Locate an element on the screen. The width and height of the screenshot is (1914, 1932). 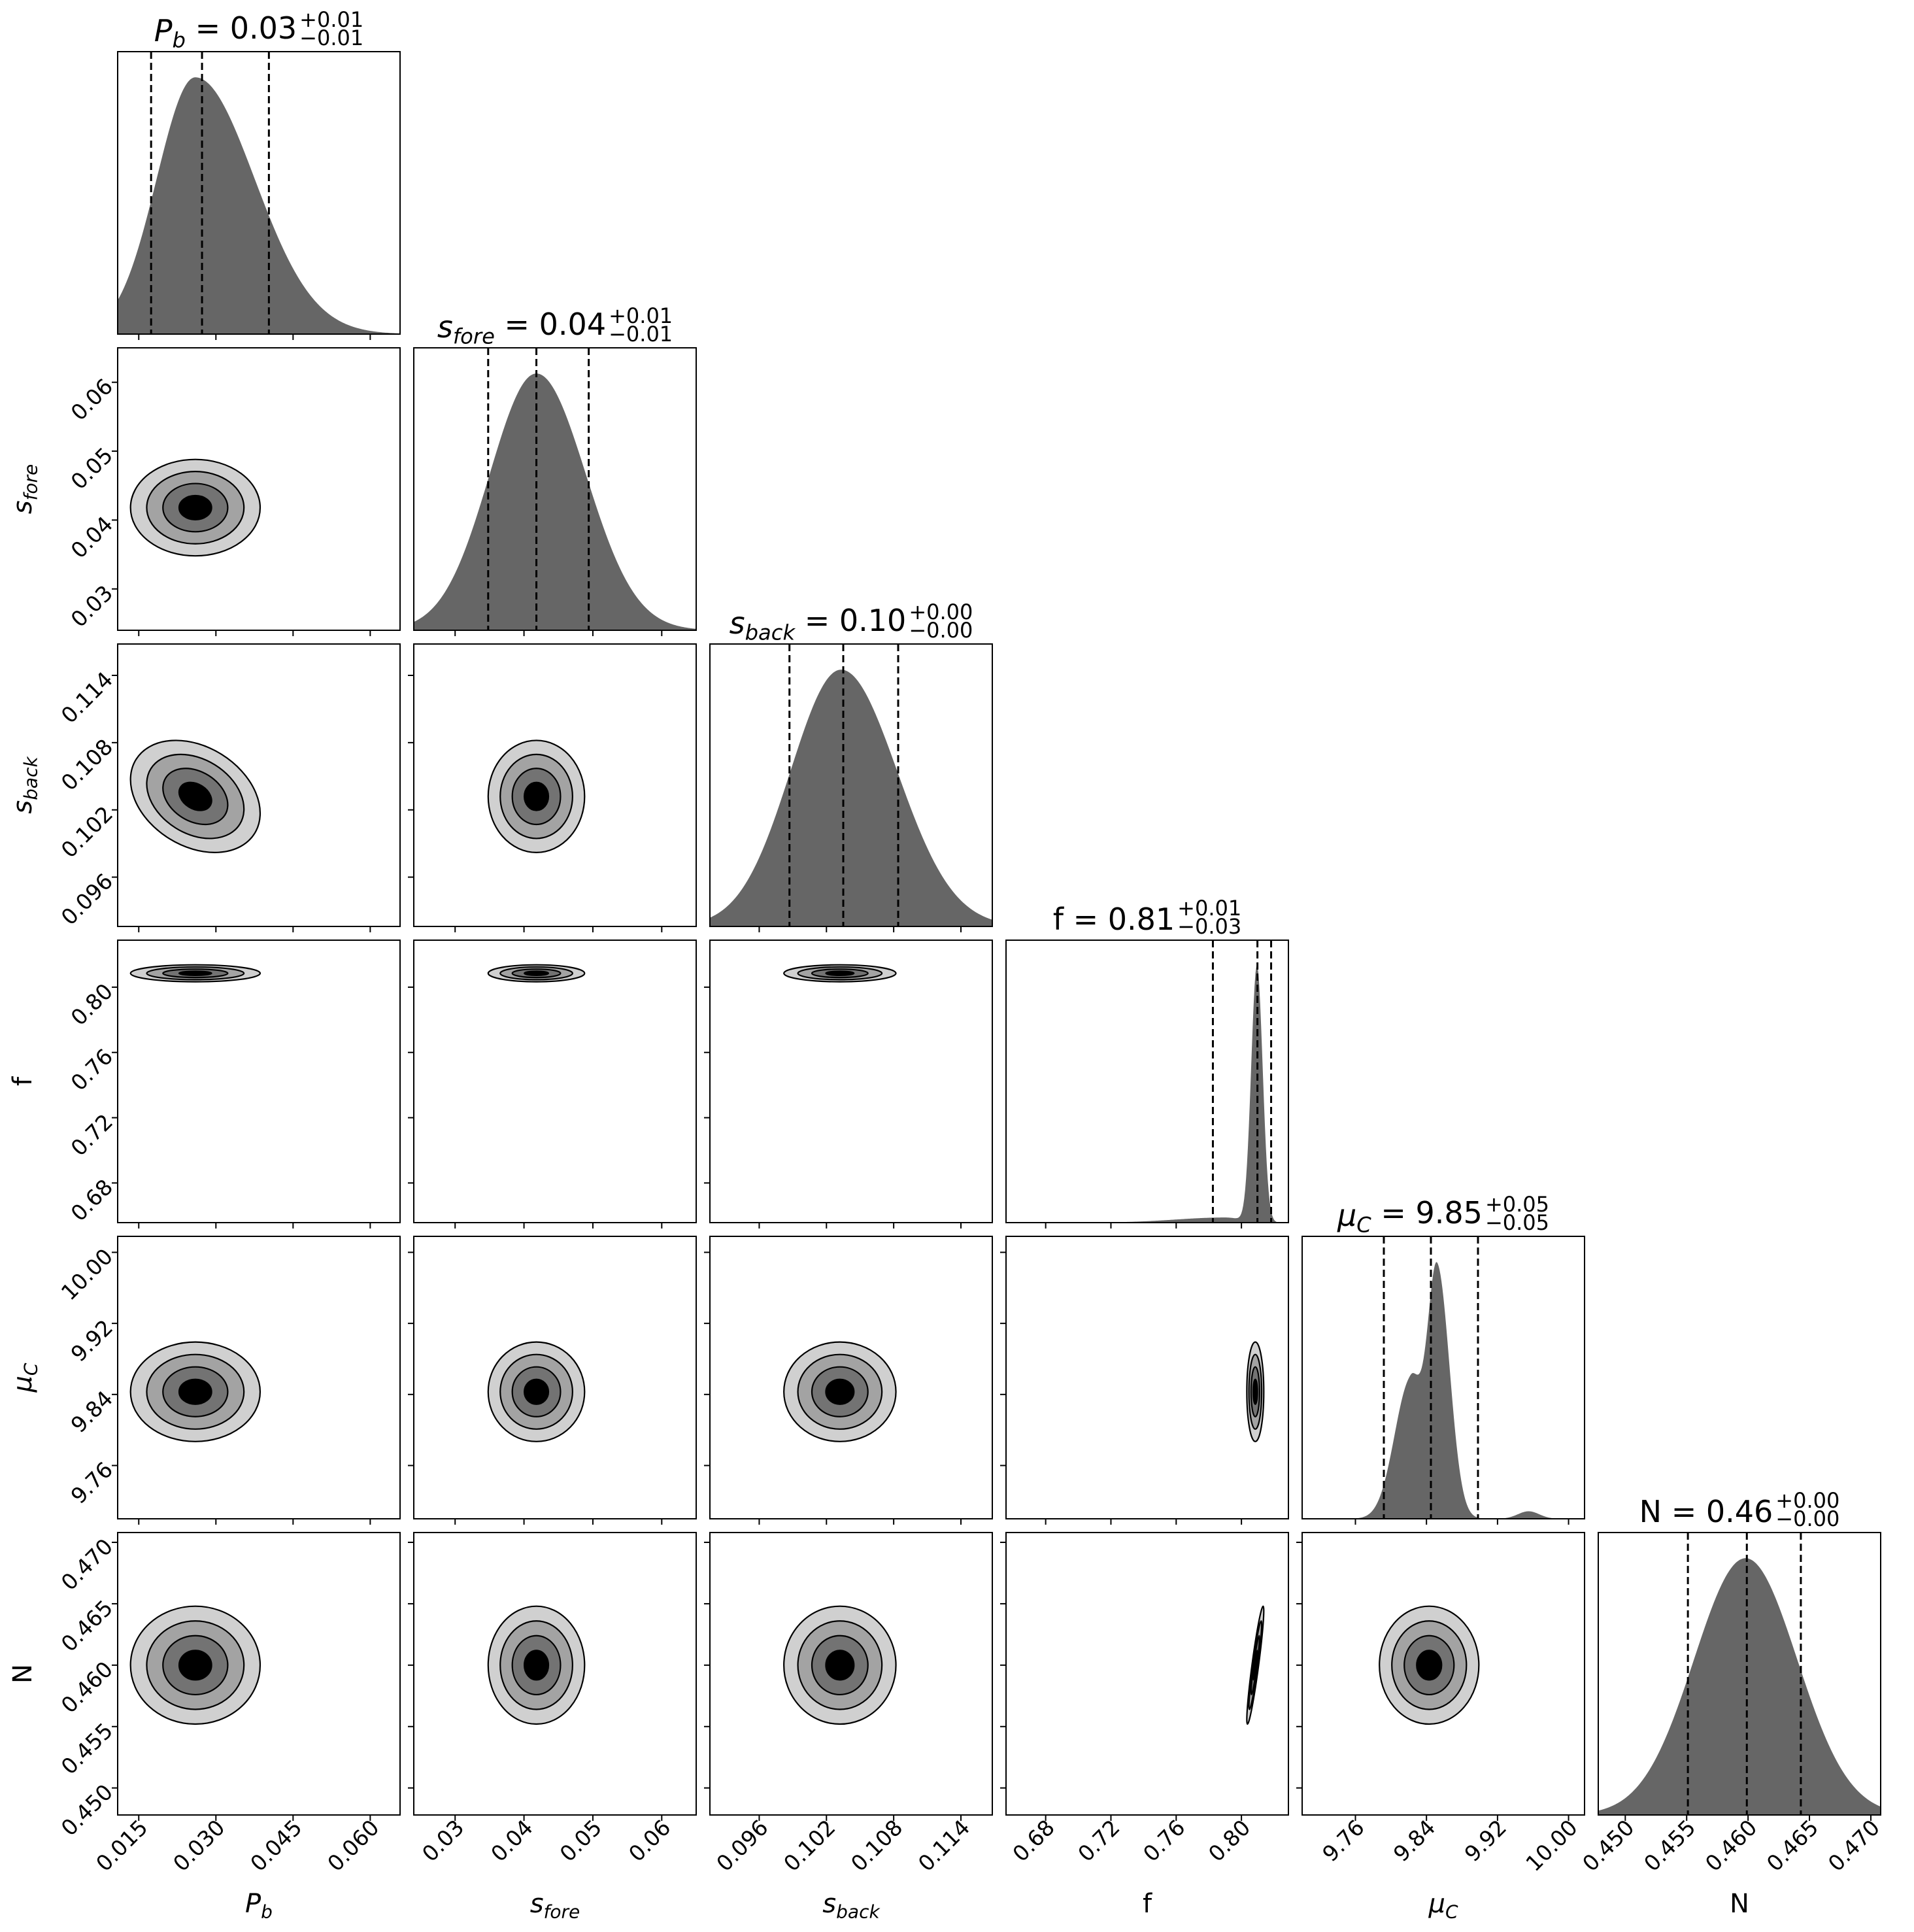
y-tick-label: 0.450 is located at coordinates (87, 1809).